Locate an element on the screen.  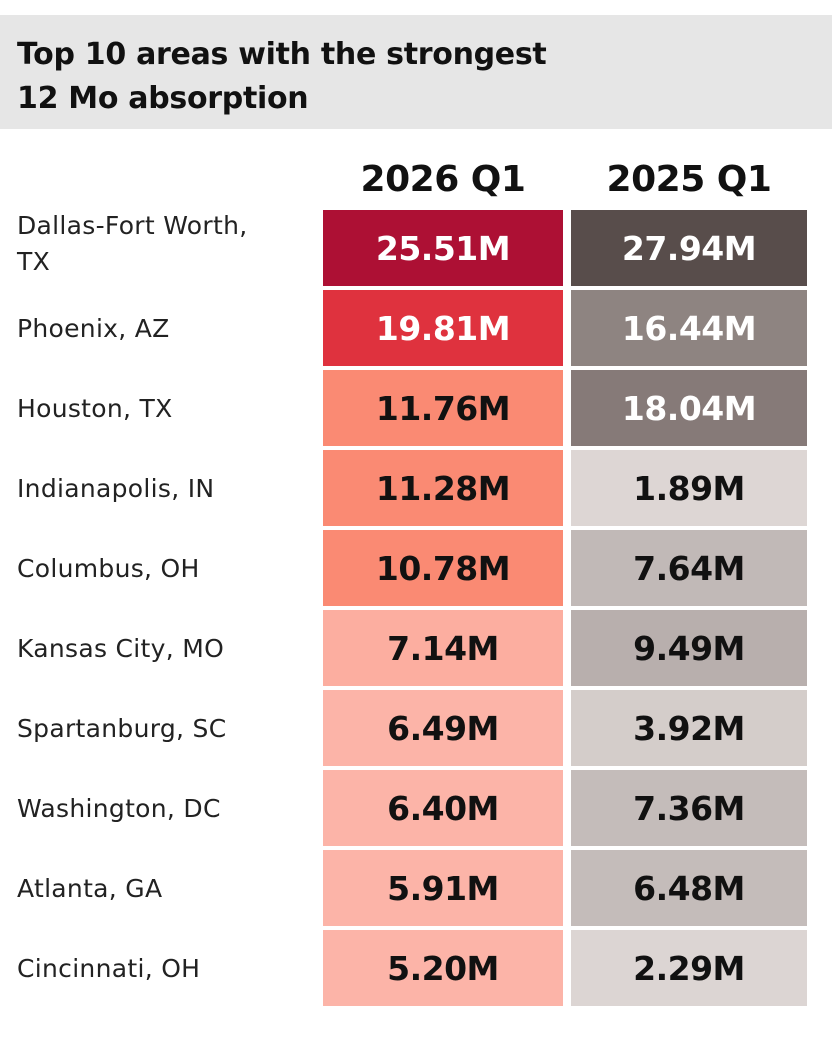
table-row: Atlanta, GA 5.91M 6.48M is located at coordinates (418, 889).